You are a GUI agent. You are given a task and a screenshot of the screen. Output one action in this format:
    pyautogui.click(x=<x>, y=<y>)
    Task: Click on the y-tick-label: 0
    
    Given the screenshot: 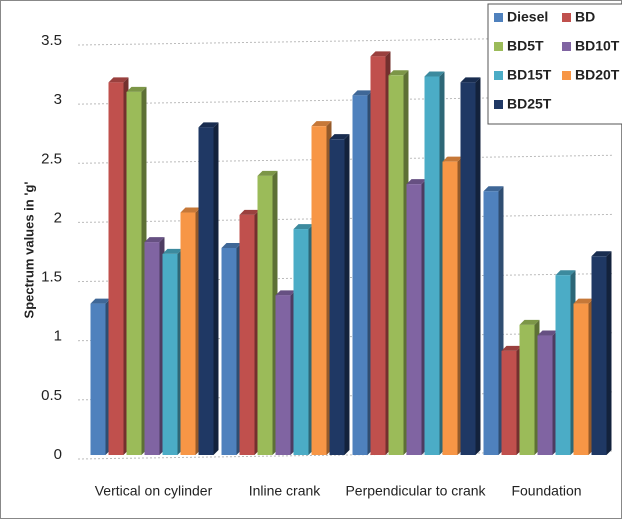 What is the action you would take?
    pyautogui.click(x=58, y=454)
    